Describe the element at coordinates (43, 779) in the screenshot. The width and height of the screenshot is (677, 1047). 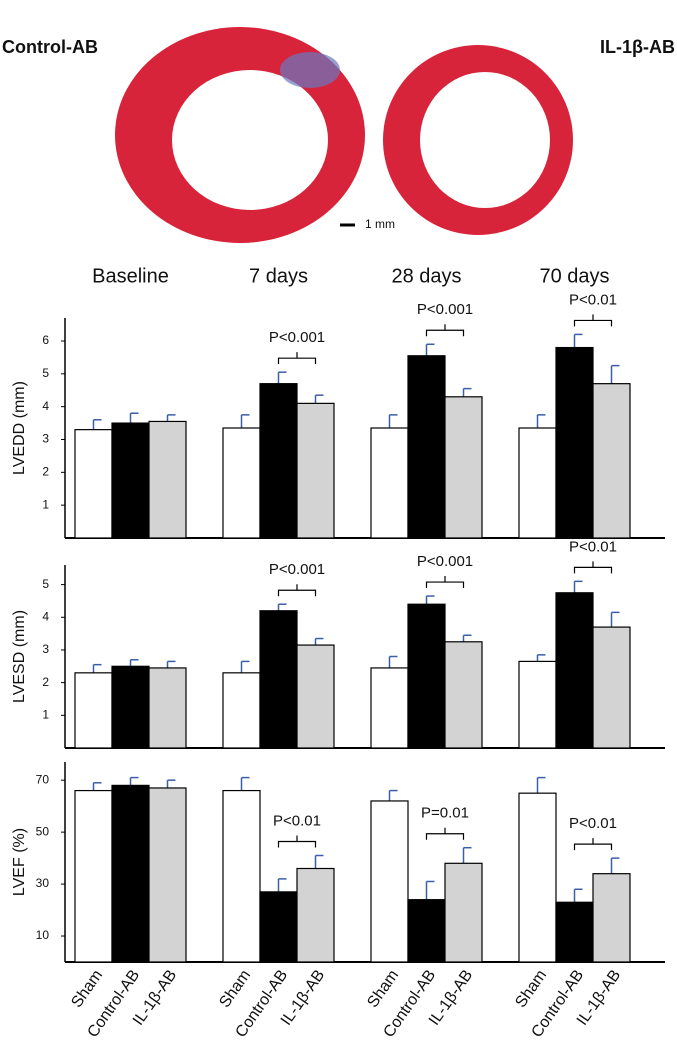
I see `y-tick-label: 70` at that location.